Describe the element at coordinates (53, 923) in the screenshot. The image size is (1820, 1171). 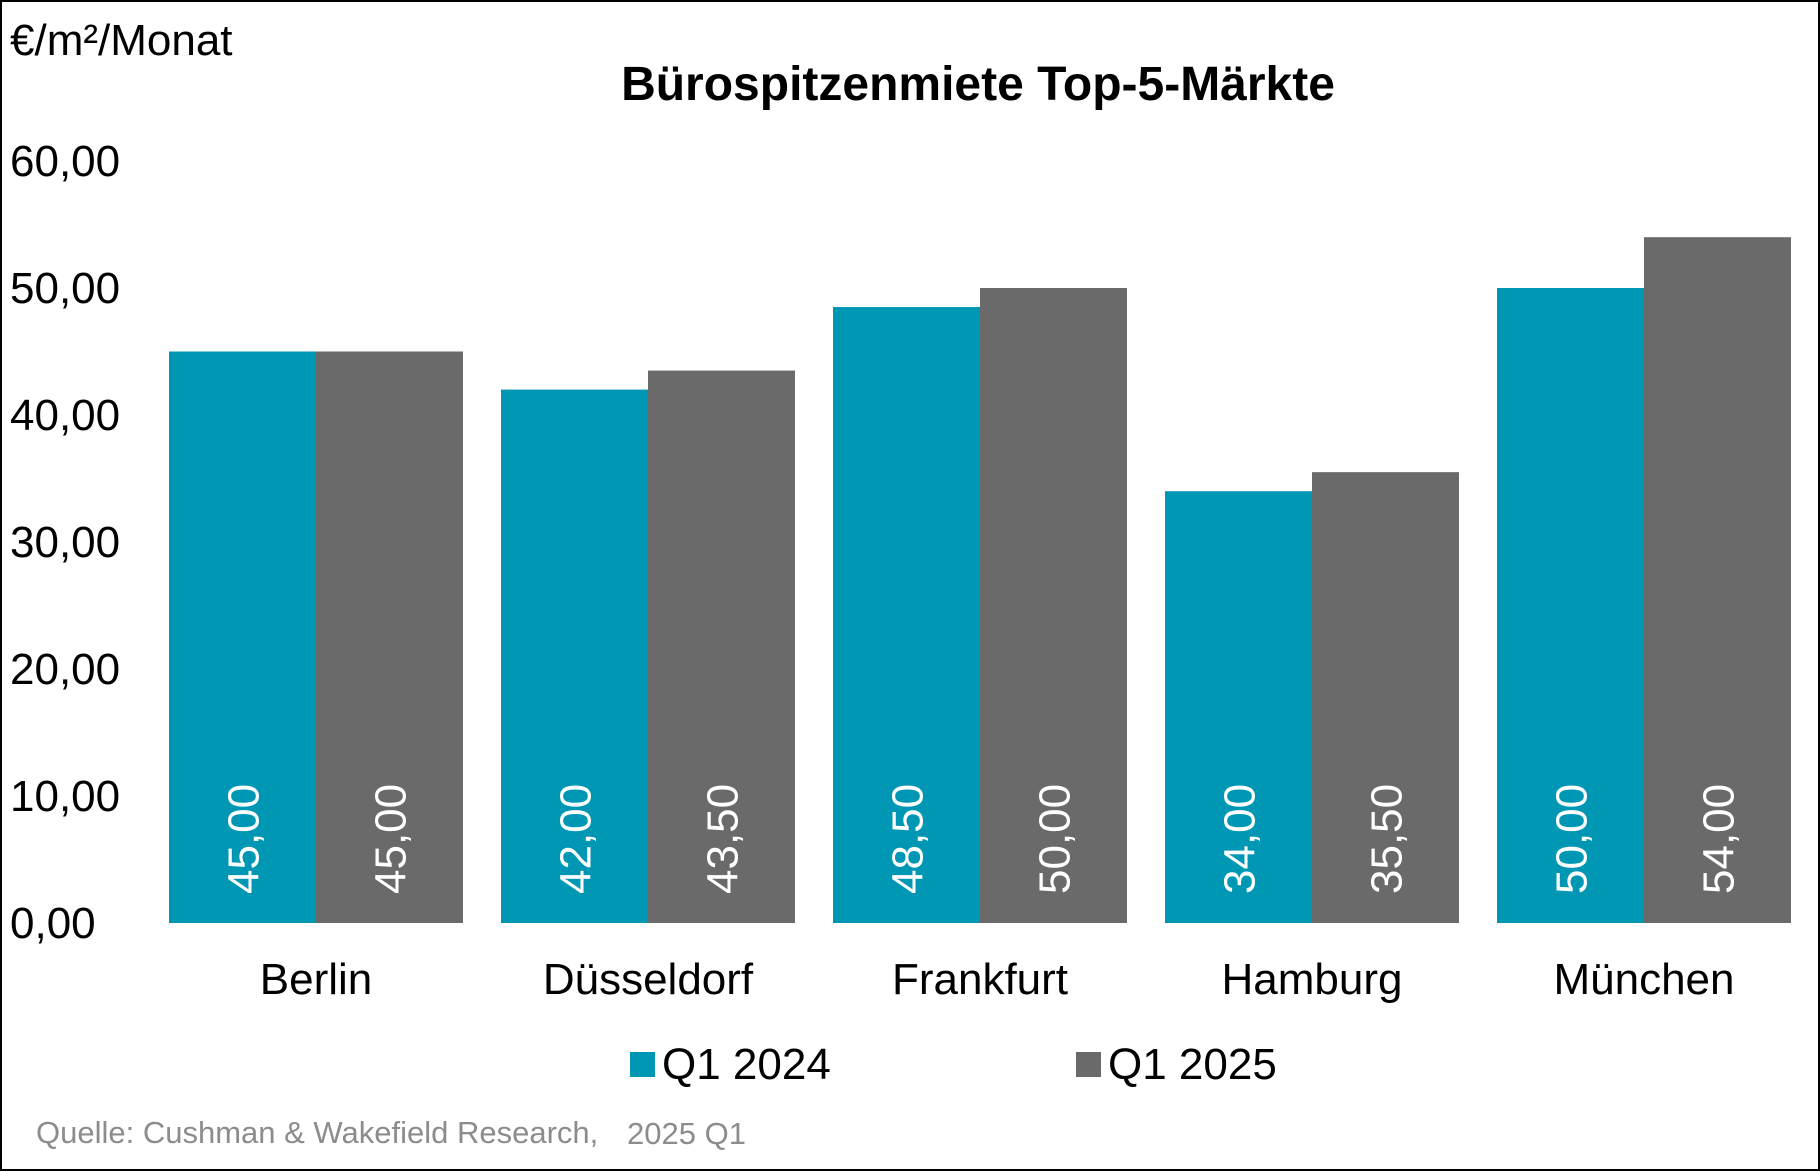
I see `y-tick-label: 0,00` at that location.